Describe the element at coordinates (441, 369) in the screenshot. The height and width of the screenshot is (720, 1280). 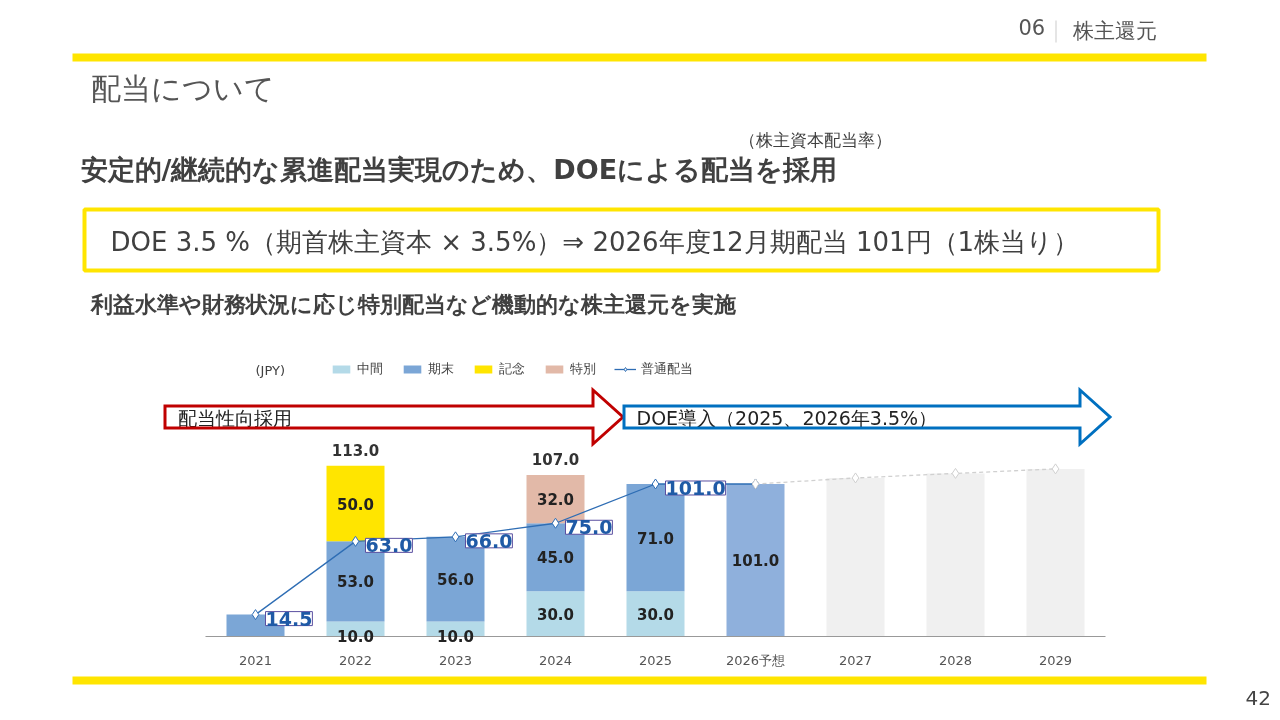
I see `legend-label: 期末` at that location.